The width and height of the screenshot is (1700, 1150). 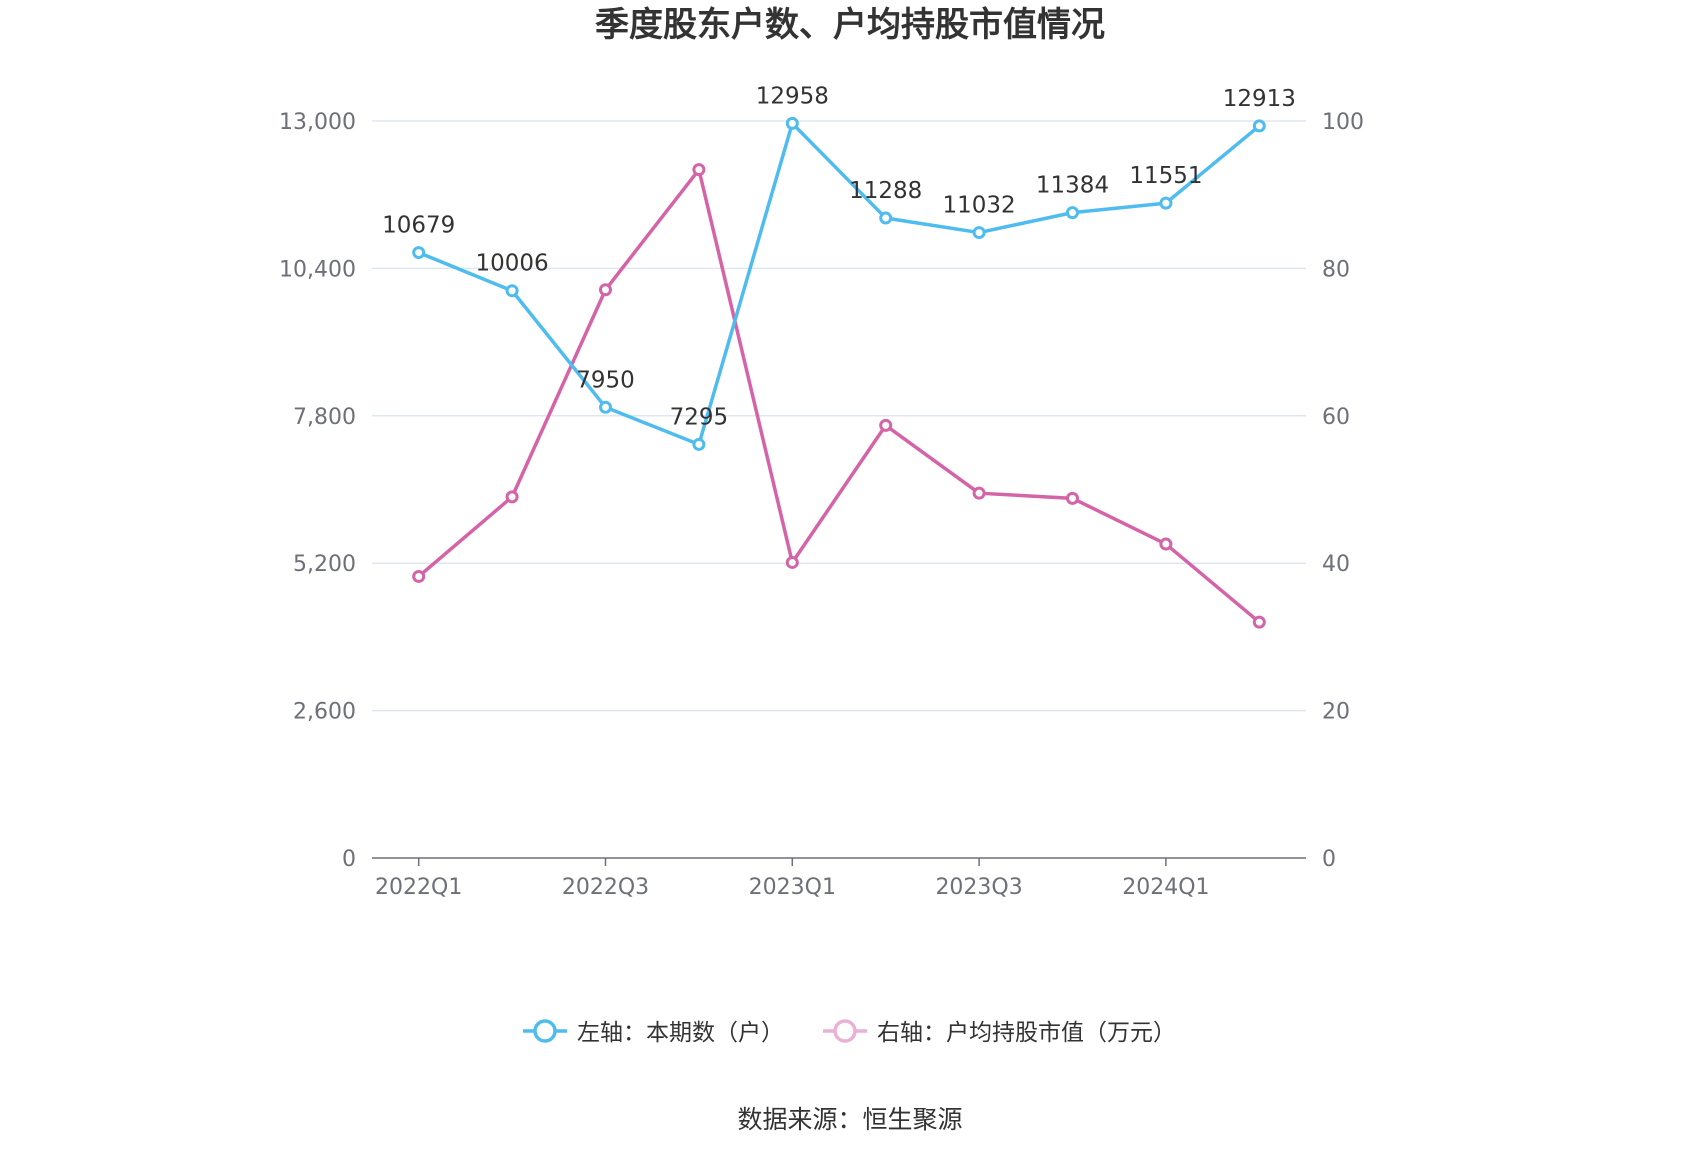 I want to click on x-tick-label: 2024Q1, so click(x=1165, y=887).